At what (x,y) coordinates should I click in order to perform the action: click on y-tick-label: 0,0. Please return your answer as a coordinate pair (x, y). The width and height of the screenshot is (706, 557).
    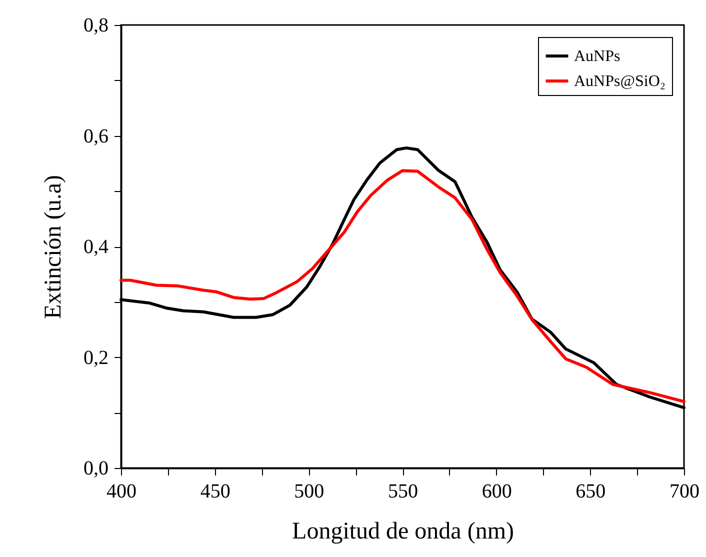
    Looking at the image, I should click on (96, 469).